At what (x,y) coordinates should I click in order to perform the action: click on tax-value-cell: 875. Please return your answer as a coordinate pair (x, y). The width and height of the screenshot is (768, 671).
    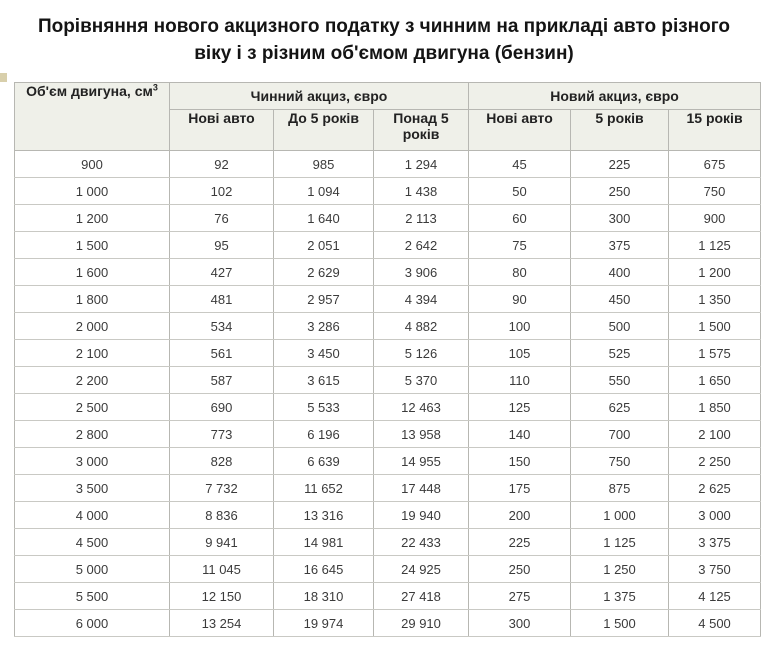
    Looking at the image, I should click on (620, 488).